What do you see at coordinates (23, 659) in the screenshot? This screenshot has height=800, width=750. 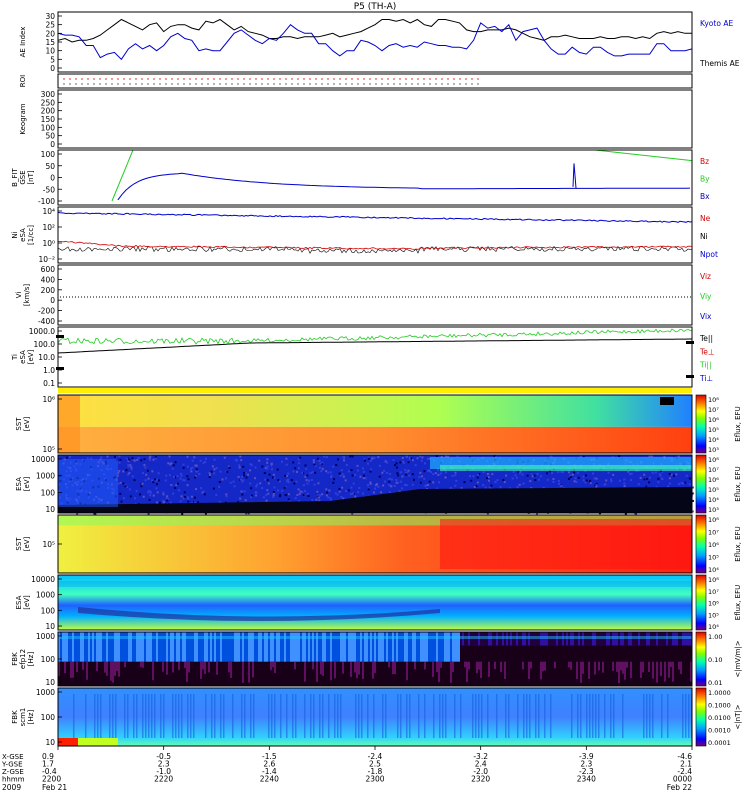 I see `fbk1-ylabel: efp12` at bounding box center [23, 659].